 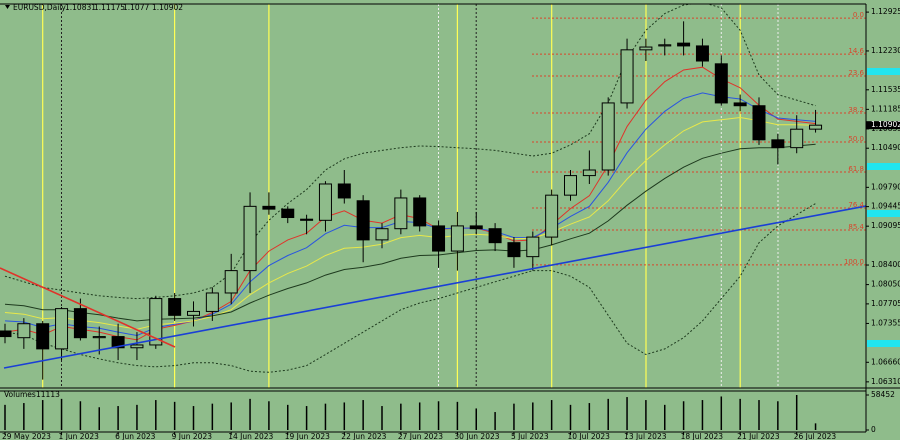 I want to click on y-tick-label: 1.10490, so click(x=885, y=147).